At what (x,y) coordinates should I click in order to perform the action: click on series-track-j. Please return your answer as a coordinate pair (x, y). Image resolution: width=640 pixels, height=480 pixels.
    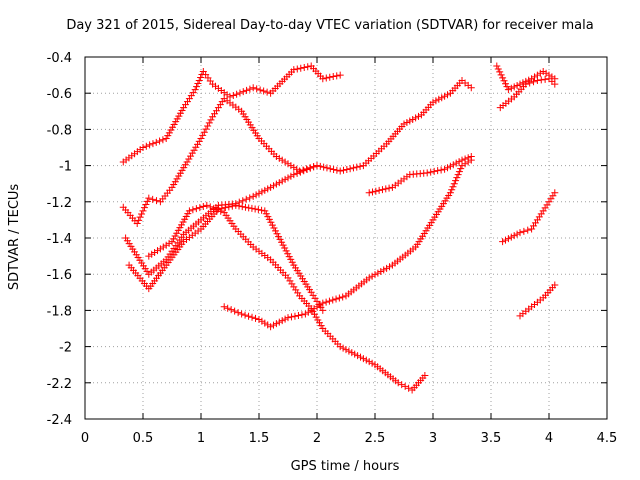
    Looking at the image, I should click on (529, 217).